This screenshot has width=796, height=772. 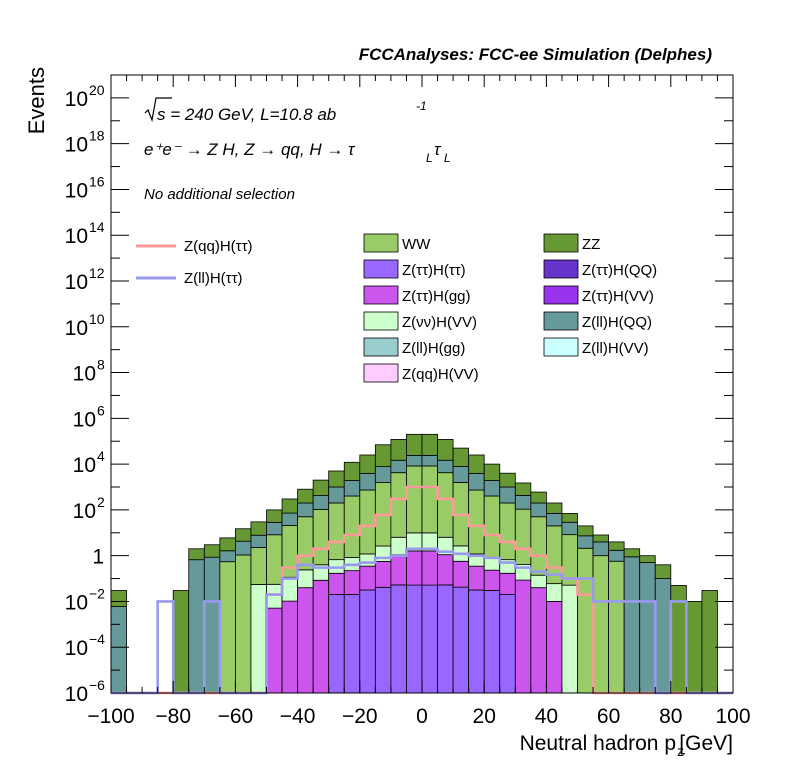 What do you see at coordinates (97, 136) in the screenshot?
I see `y-tick-exponent: 18` at bounding box center [97, 136].